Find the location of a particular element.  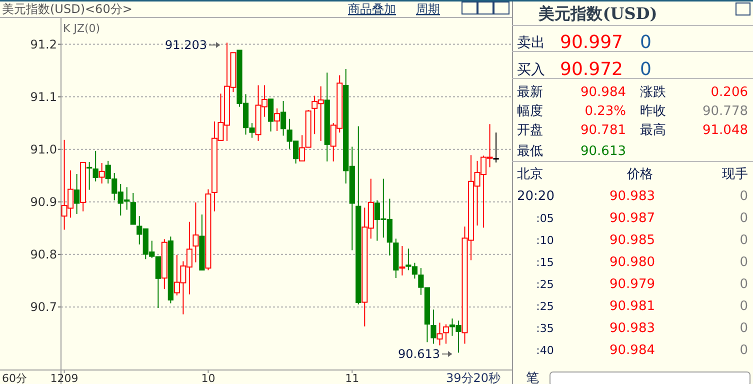

text: 0.206 is located at coordinates (729, 92).